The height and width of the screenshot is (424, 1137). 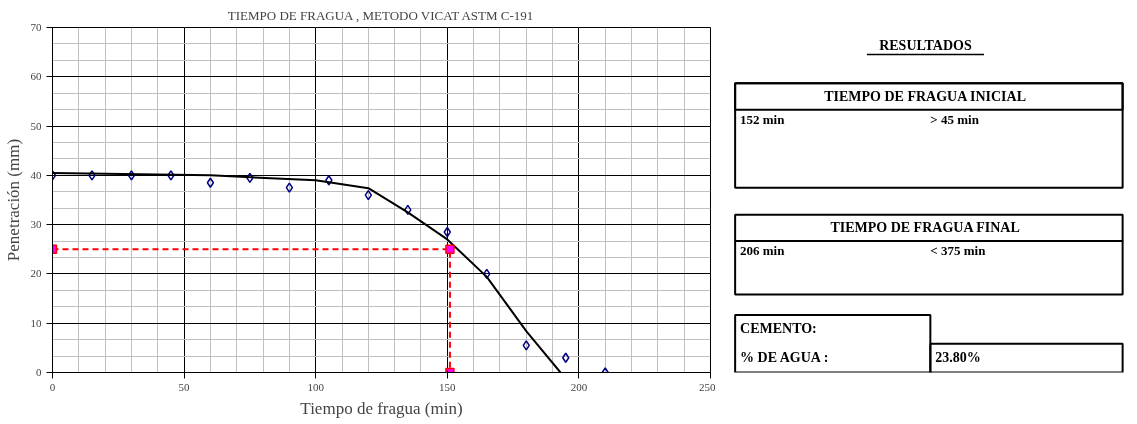 What do you see at coordinates (448, 386) in the screenshot?
I see `x-tick-label: 150` at bounding box center [448, 386].